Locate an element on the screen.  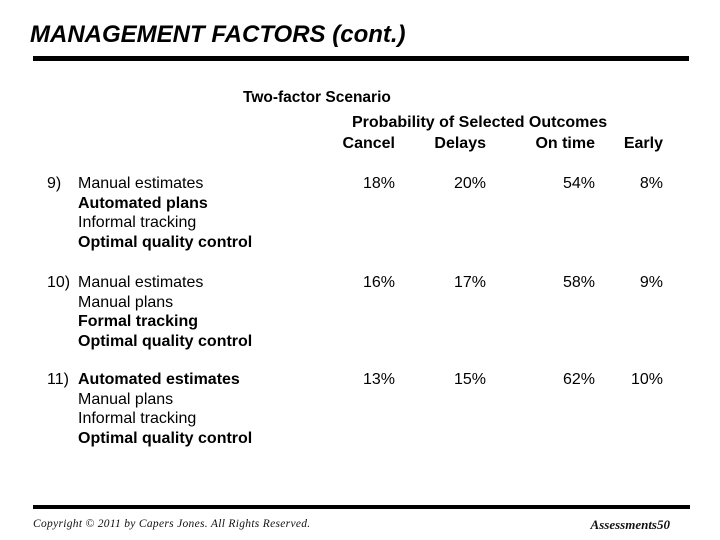
value-cancel: 16% is located at coordinates (378, 282).